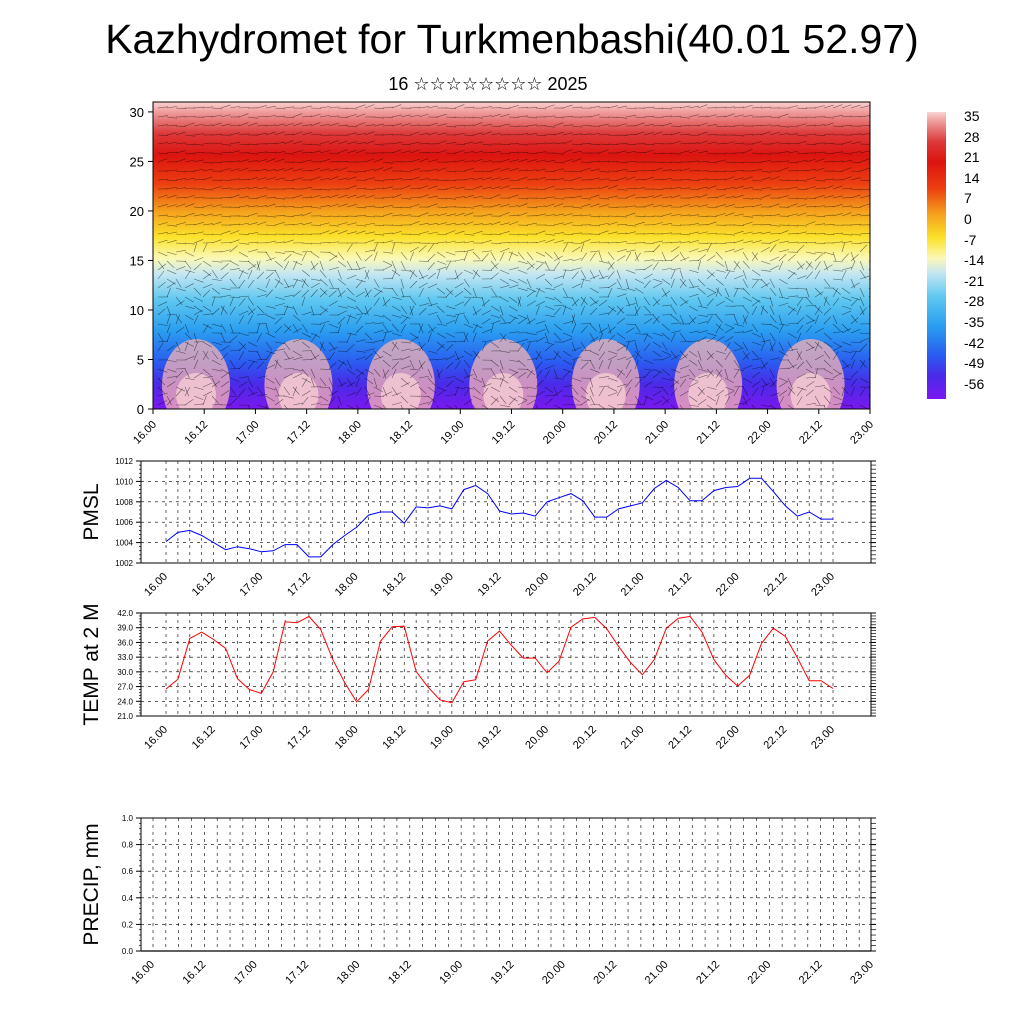 The image size is (1024, 1024). What do you see at coordinates (974, 301) in the screenshot?
I see `colorbar-label: -28` at bounding box center [974, 301].